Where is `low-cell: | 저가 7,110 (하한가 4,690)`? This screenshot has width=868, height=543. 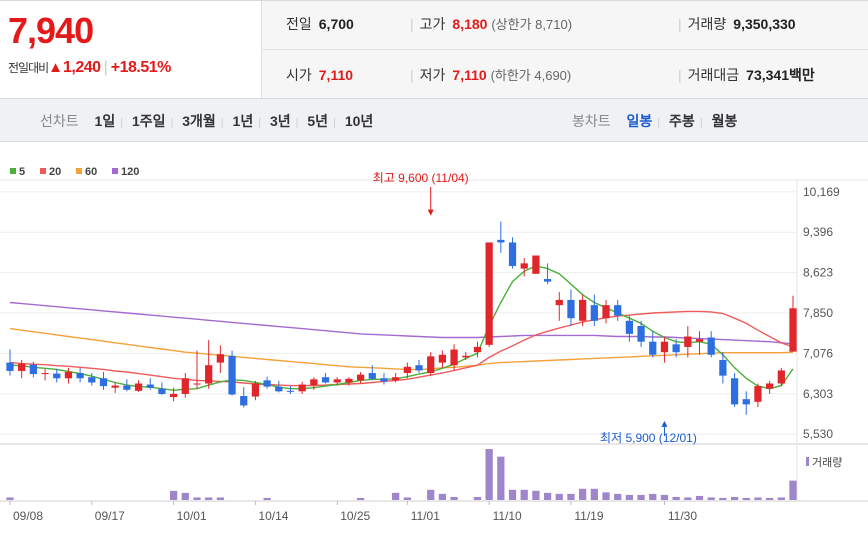
low-cell: | 저가 7,110 (하한가 4,690) is located at coordinates (491, 75).